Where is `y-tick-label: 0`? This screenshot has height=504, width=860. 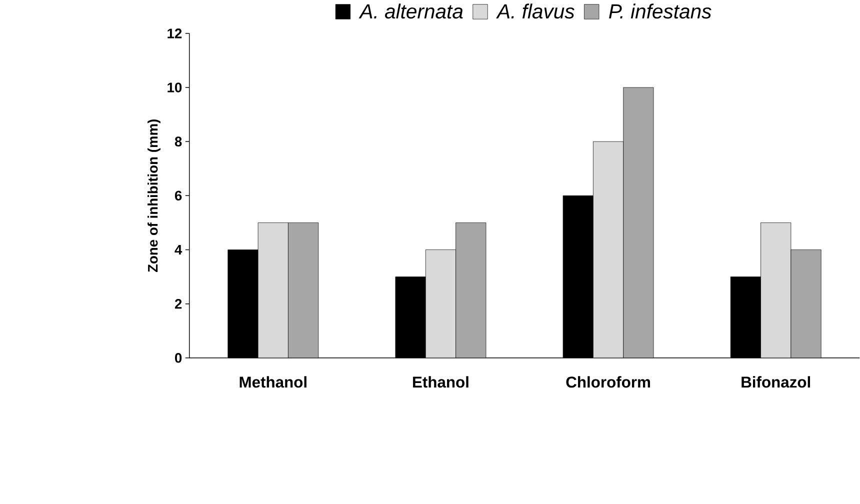
y-tick-label: 0 is located at coordinates (178, 358).